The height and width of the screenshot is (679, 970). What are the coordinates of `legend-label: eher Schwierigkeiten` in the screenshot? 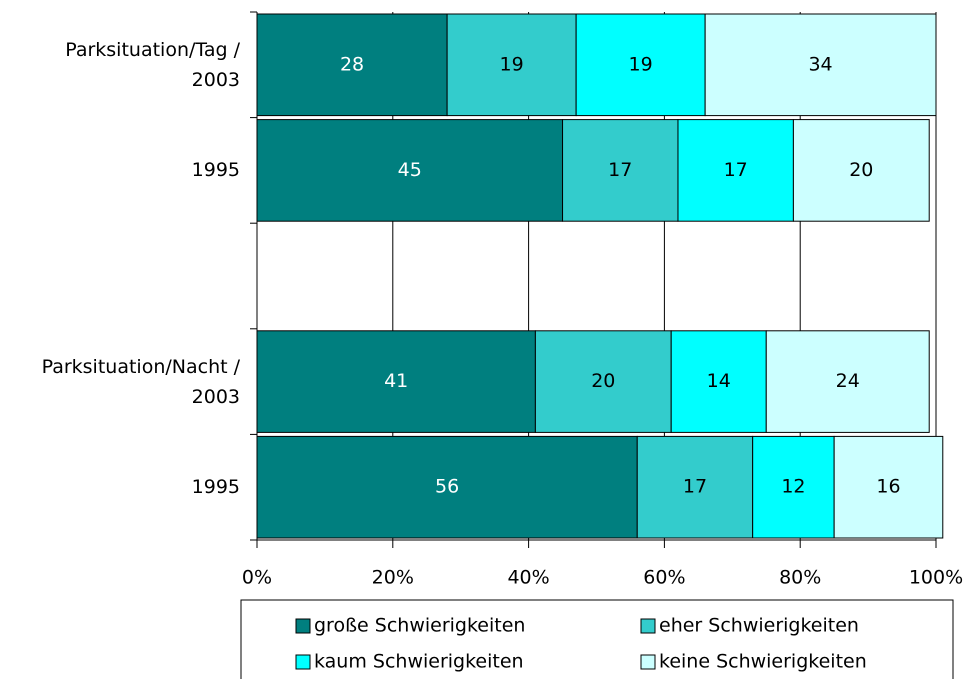 It's located at (759, 626).